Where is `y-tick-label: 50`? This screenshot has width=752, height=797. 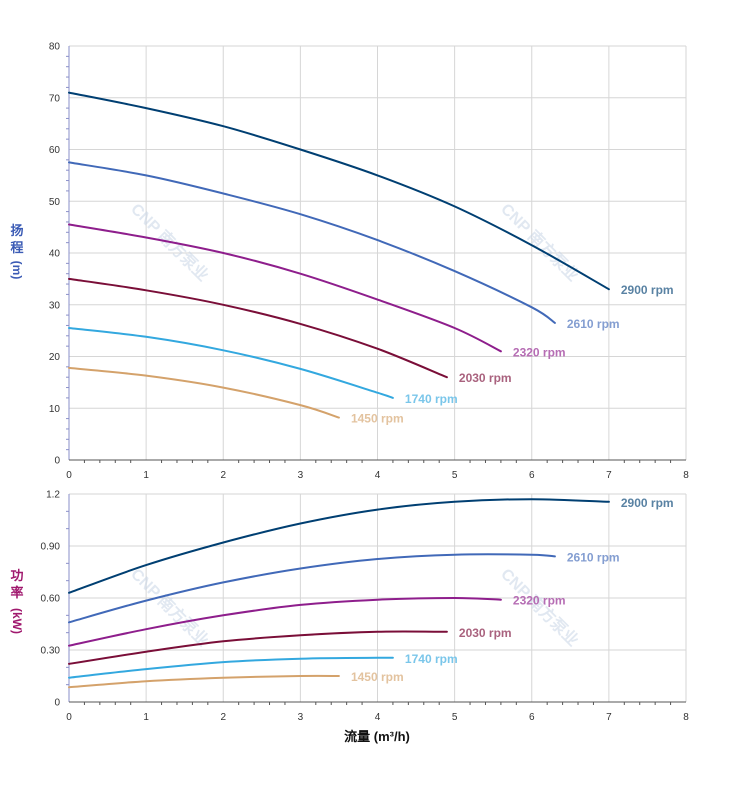 y-tick-label: 50 is located at coordinates (55, 202).